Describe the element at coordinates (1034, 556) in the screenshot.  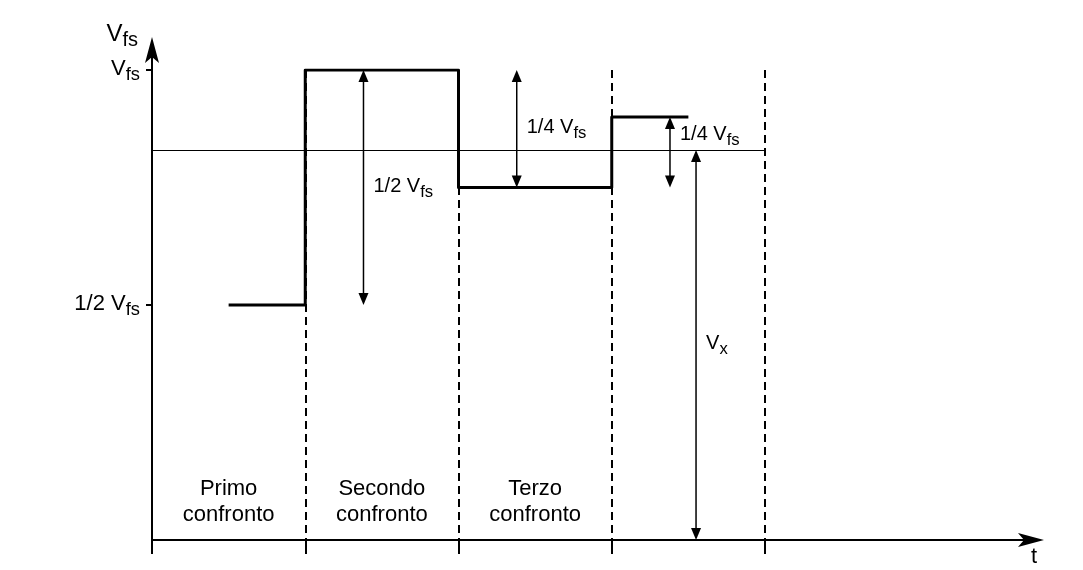
I see `text: t` at that location.